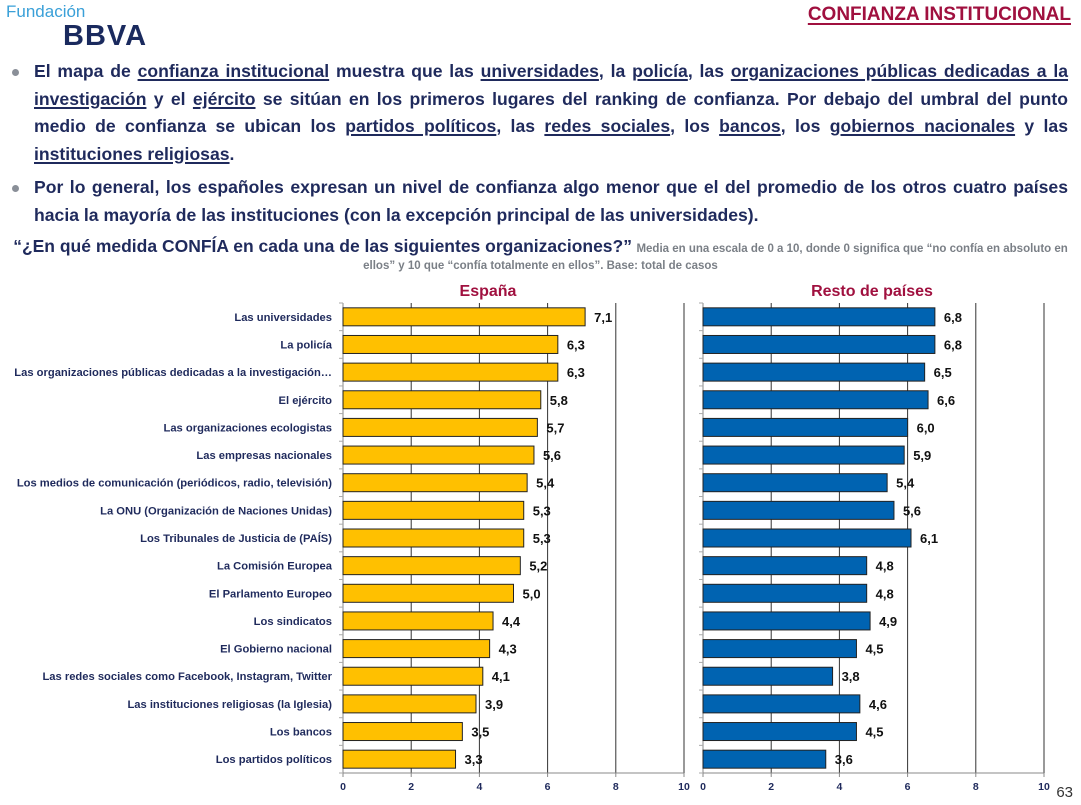  I want to click on bullet-text: , la, so click(615, 71).